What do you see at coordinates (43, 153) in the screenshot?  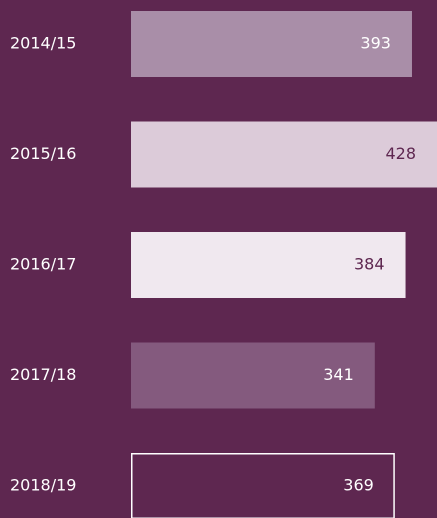 I see `category-label: 2015/16` at bounding box center [43, 153].